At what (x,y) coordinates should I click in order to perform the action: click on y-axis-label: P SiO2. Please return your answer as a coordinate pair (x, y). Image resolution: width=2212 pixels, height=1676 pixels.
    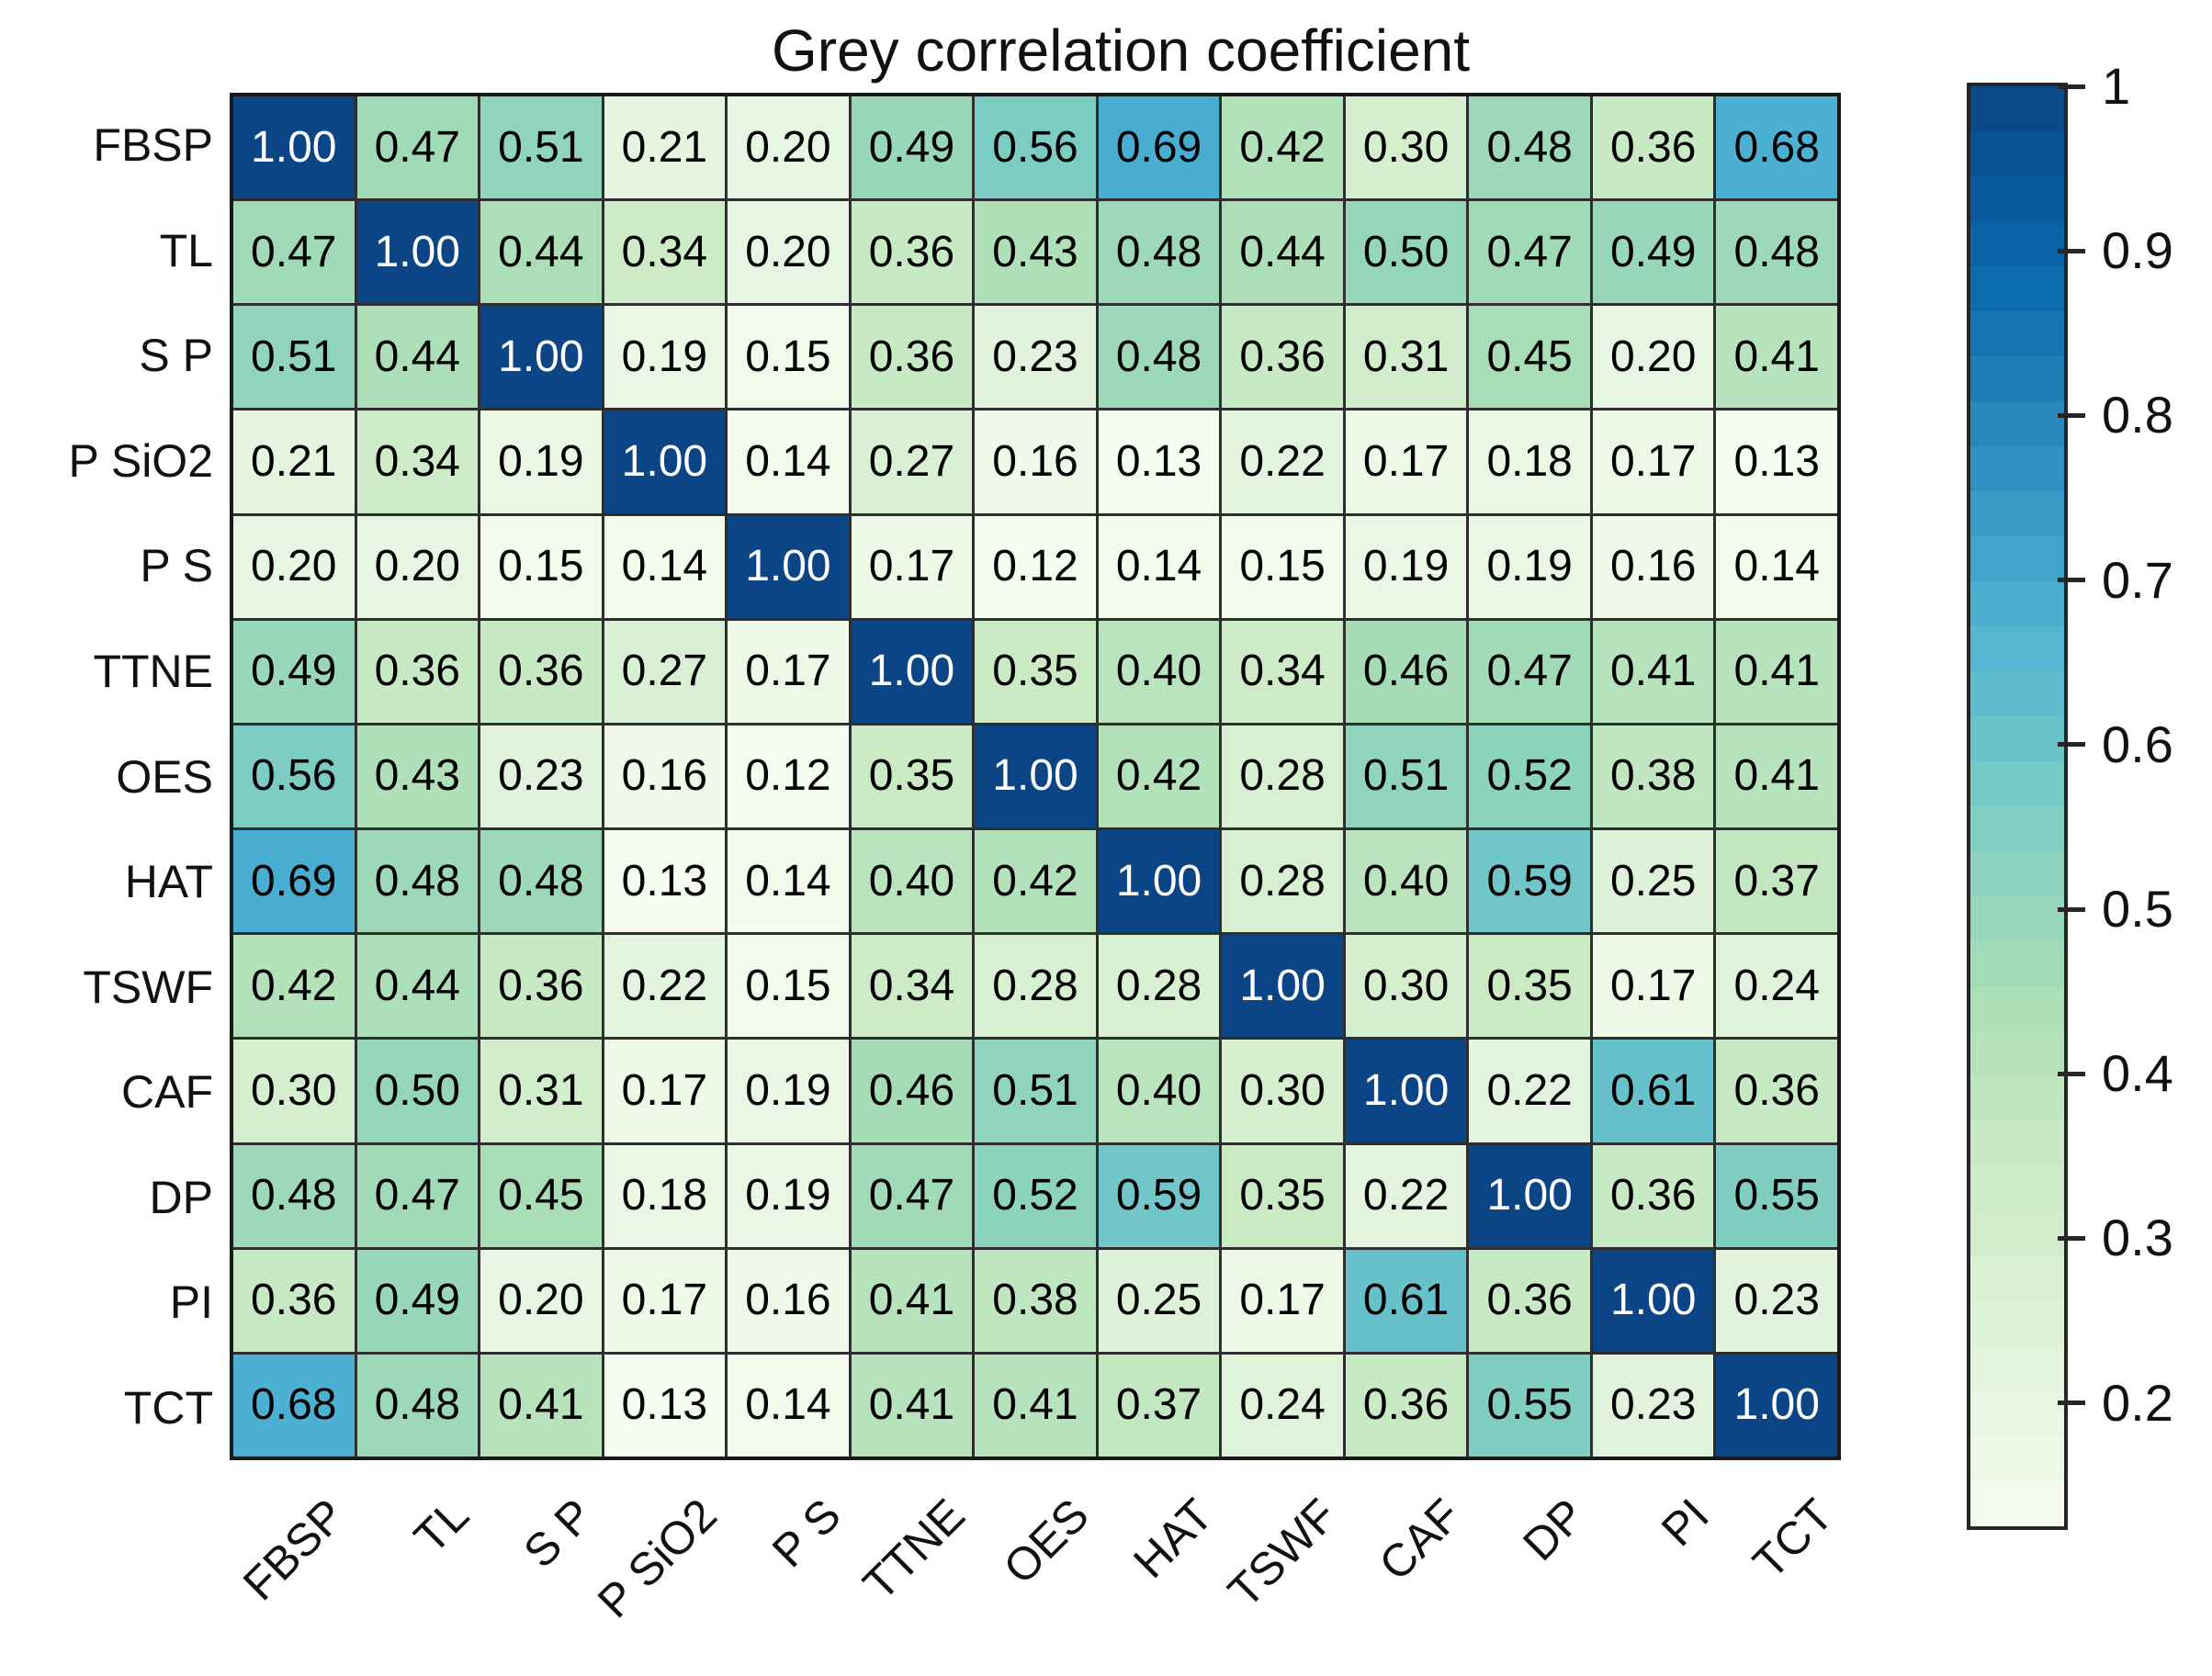
    Looking at the image, I should click on (141, 460).